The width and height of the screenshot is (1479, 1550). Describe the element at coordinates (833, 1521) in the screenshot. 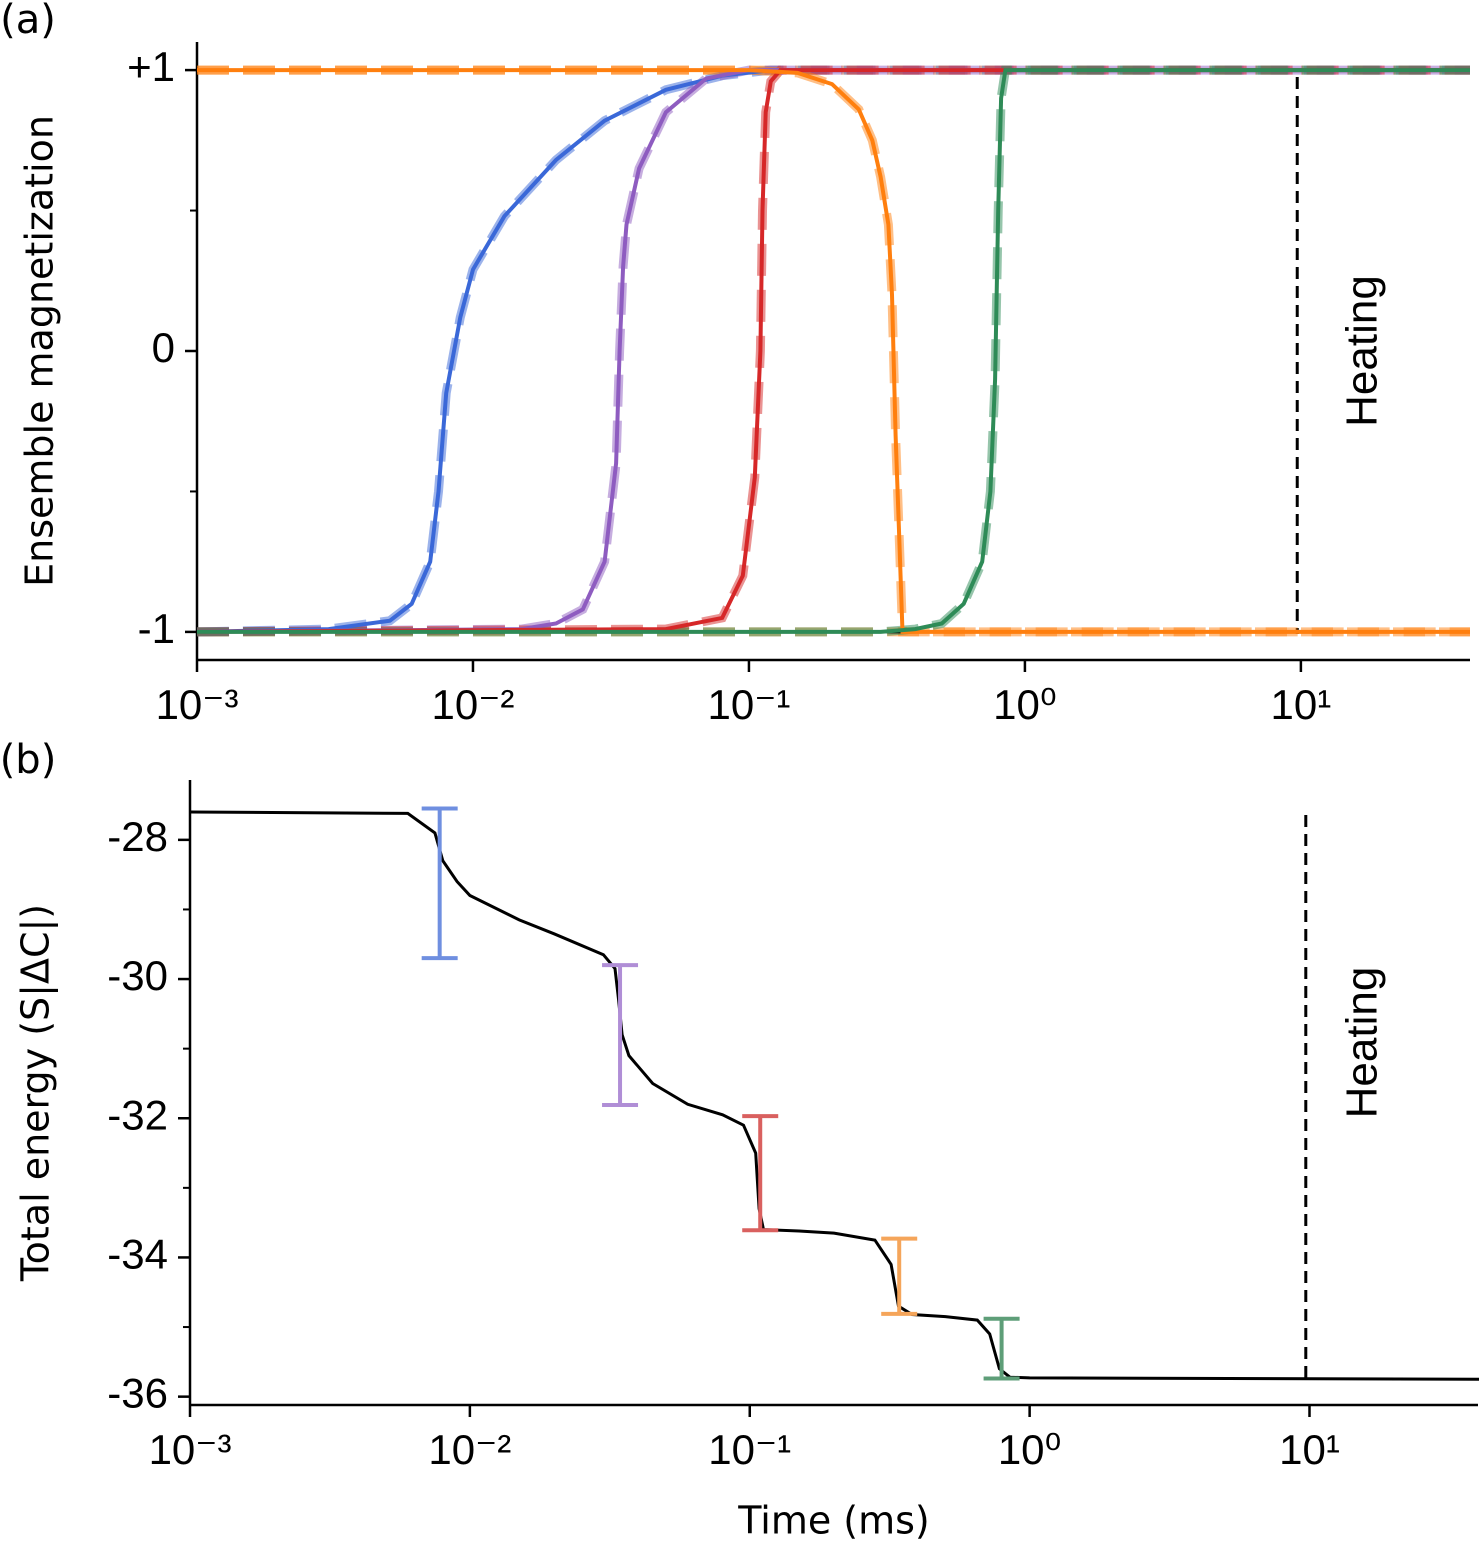

I see `x-axis-label: Time (ms)` at that location.